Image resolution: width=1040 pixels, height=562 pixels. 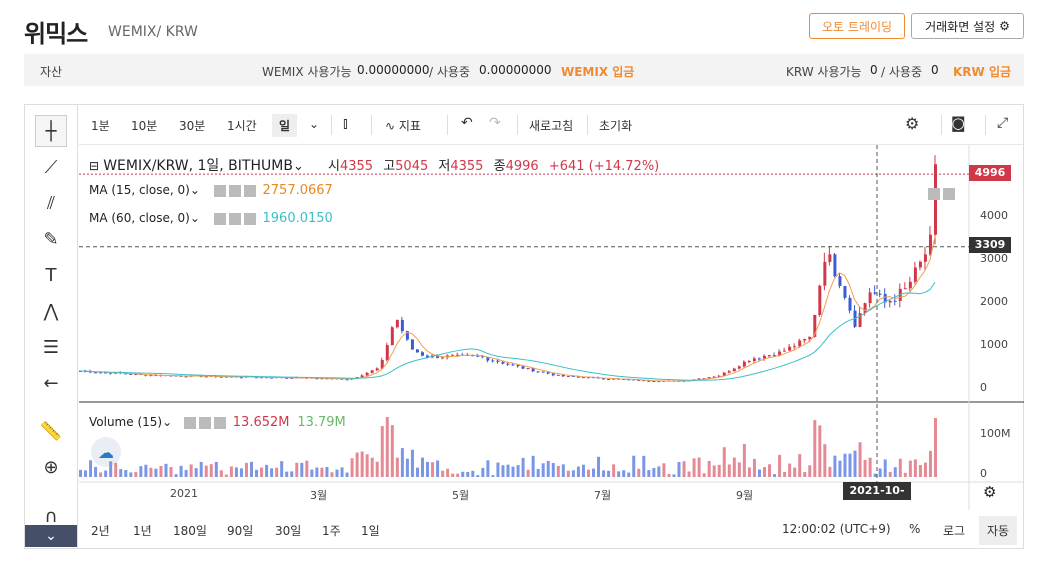 What do you see at coordinates (51, 311) in the screenshot?
I see `pattern-tool-icon: ⋀` at bounding box center [51, 311].